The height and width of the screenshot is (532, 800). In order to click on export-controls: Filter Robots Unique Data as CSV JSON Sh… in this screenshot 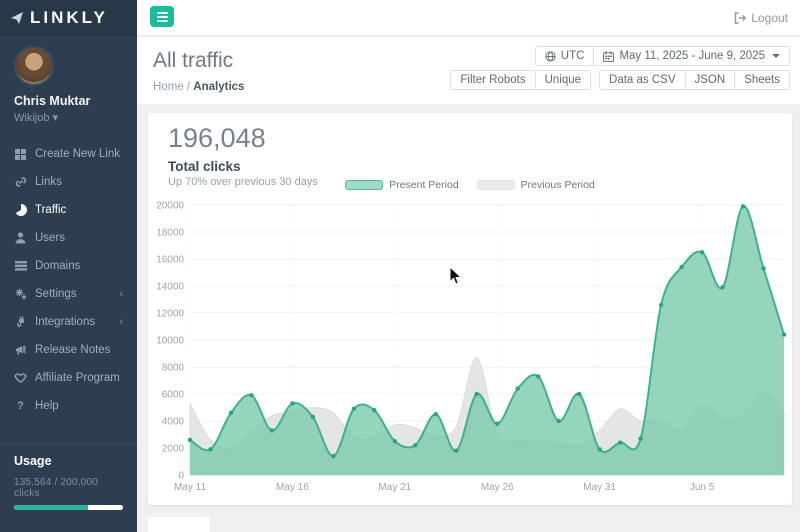, I will do `click(620, 80)`.